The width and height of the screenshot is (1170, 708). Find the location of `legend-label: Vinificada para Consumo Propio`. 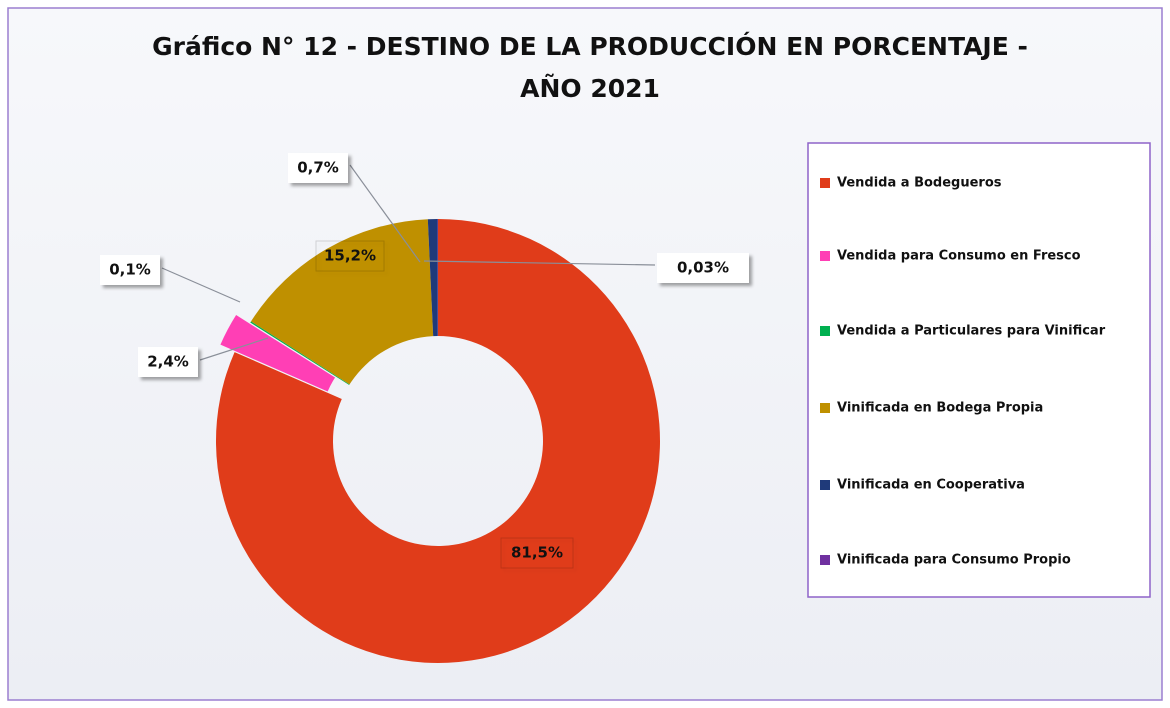

legend-label: Vinificada para Consumo Propio is located at coordinates (954, 560).